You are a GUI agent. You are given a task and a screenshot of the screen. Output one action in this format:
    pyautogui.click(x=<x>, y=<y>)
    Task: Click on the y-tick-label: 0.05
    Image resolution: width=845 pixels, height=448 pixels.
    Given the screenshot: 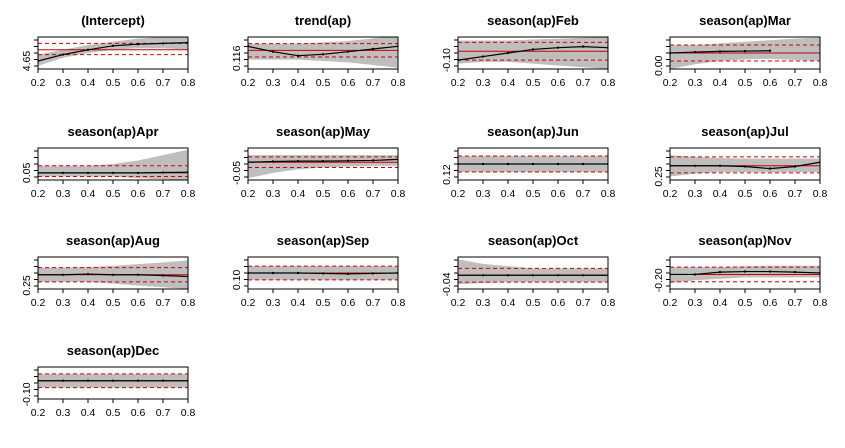 What is the action you would take?
    pyautogui.click(x=27, y=173)
    